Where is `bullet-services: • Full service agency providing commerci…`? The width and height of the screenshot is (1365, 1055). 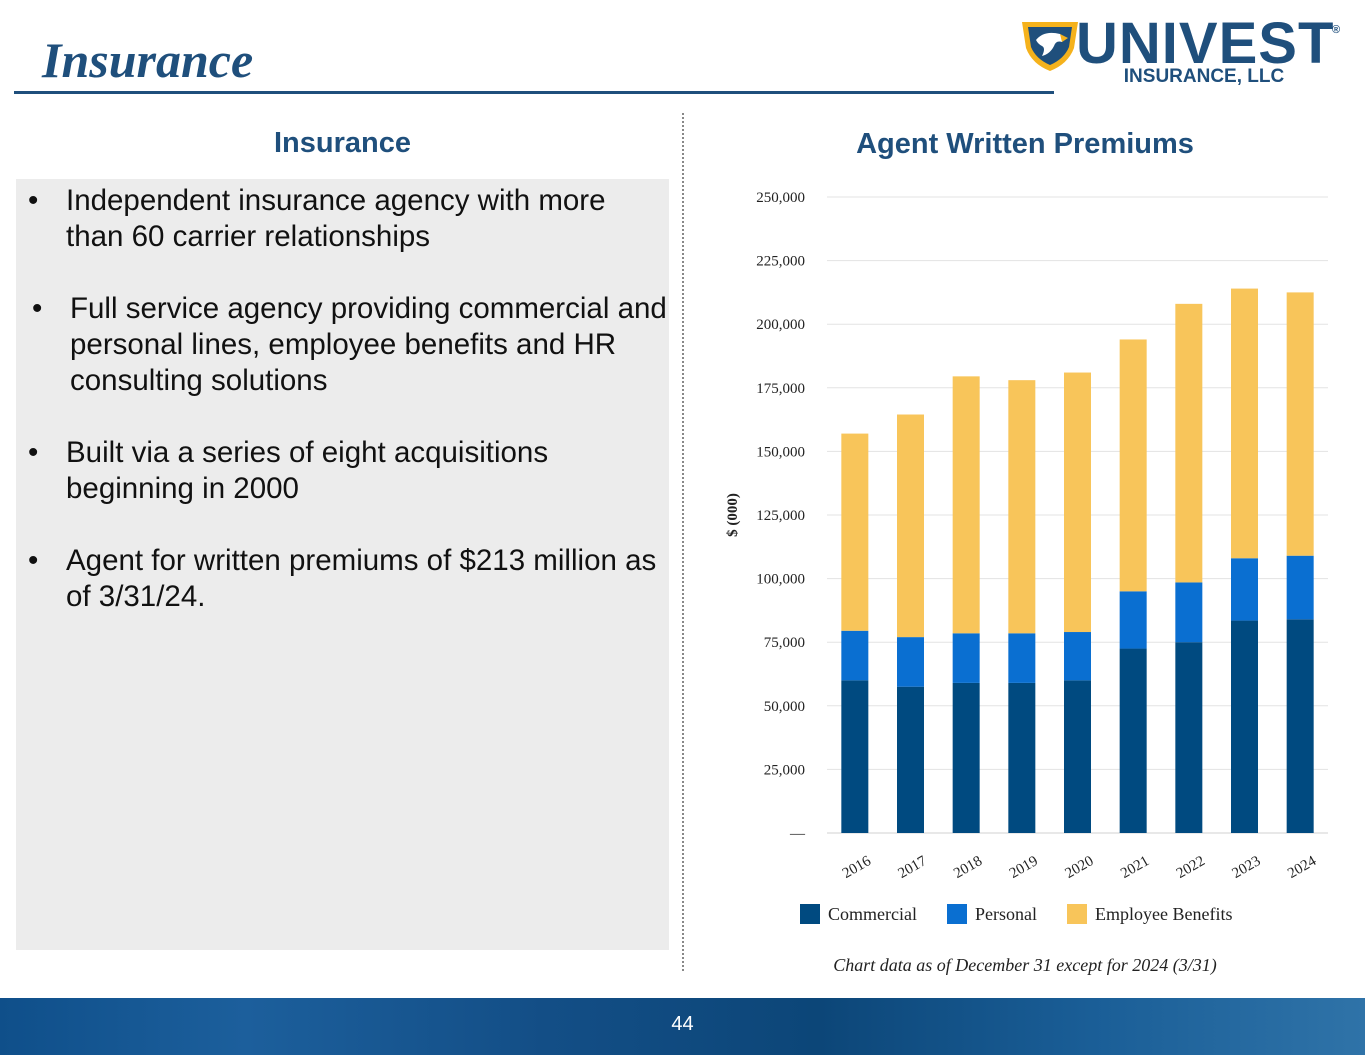
bullet-services: • Full service agency providing commerci… is located at coordinates (351, 345).